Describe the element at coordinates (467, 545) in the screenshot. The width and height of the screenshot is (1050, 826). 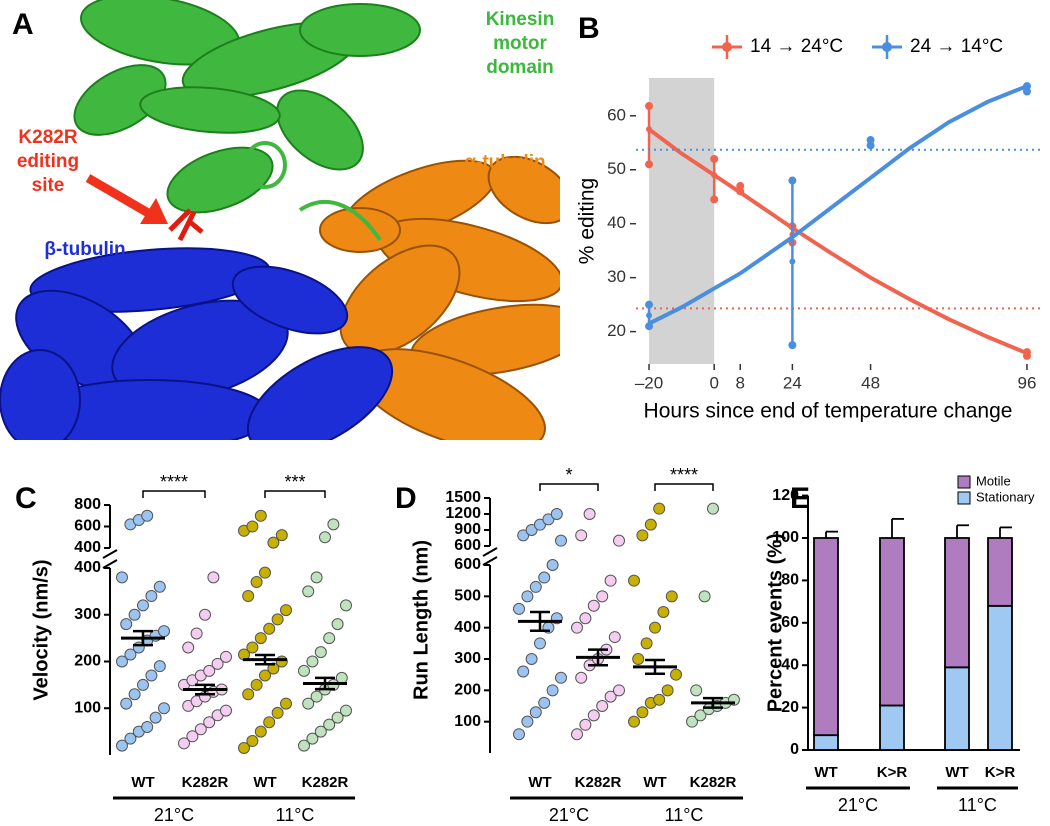
I see `y-tick-label: 600` at that location.